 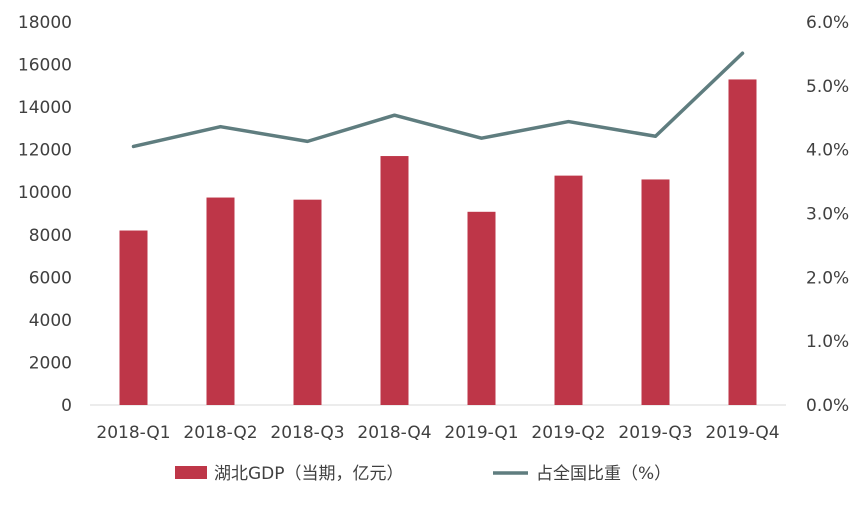 What do you see at coordinates (827, 87) in the screenshot?
I see `y-right-tick-label: 5.0%` at bounding box center [827, 87].